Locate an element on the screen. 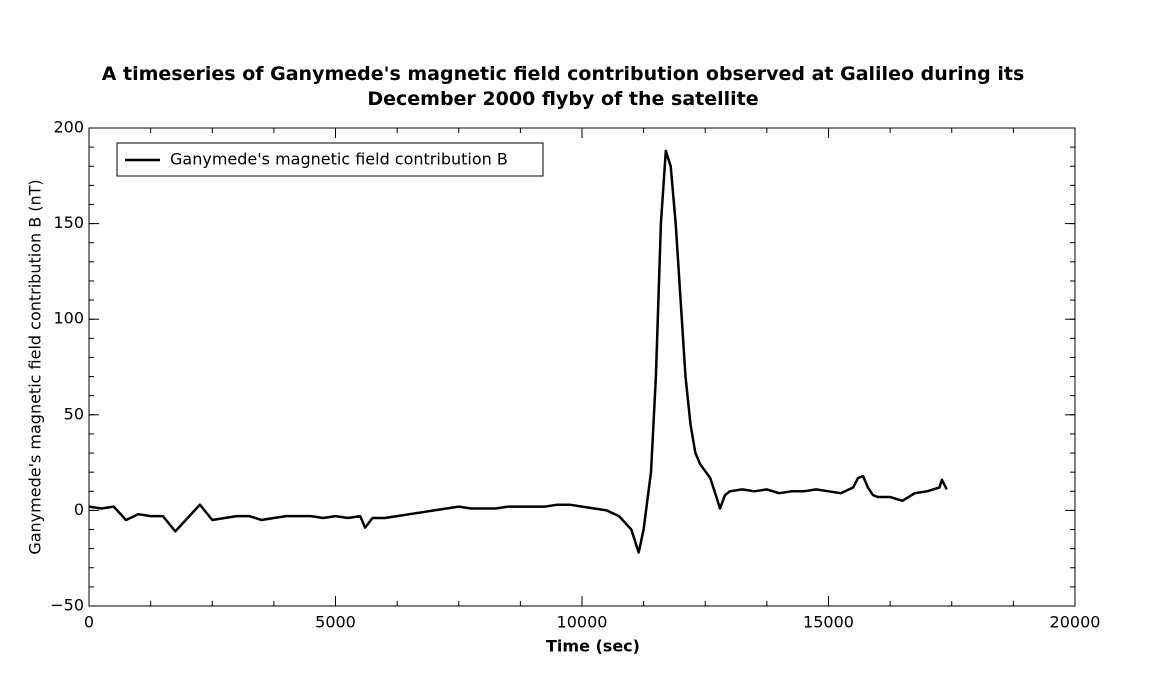  y-tick-label: 50 is located at coordinates (74, 413).